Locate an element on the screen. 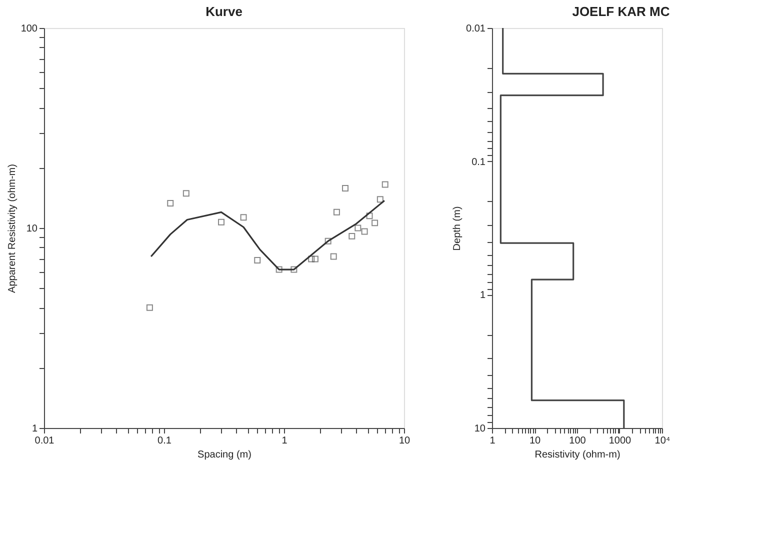 Image resolution: width=770 pixels, height=554 pixels. chart-title: JOELF KAR MC is located at coordinates (621, 11).